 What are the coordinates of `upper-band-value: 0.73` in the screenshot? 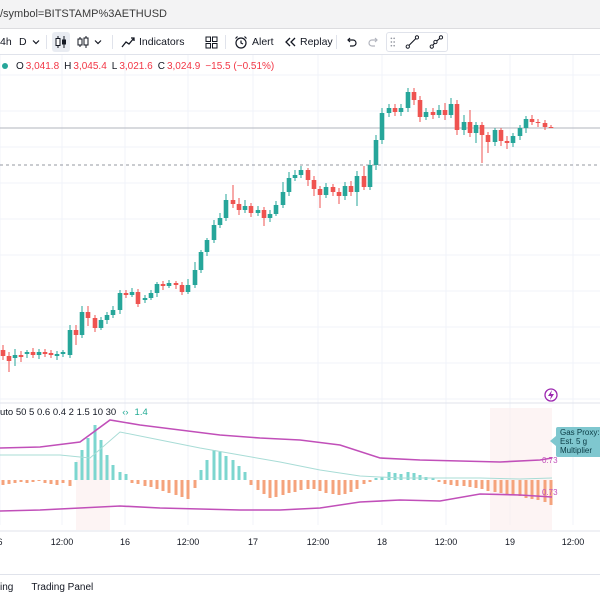 It's located at (550, 460).